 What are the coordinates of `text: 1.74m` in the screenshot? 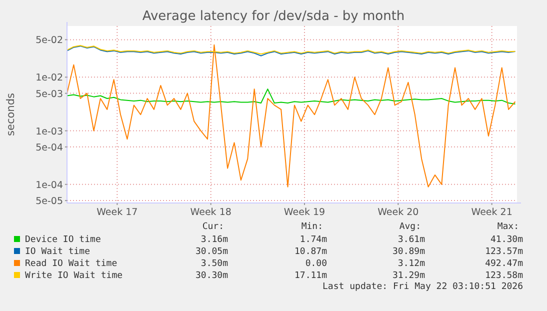 It's located at (313, 240).